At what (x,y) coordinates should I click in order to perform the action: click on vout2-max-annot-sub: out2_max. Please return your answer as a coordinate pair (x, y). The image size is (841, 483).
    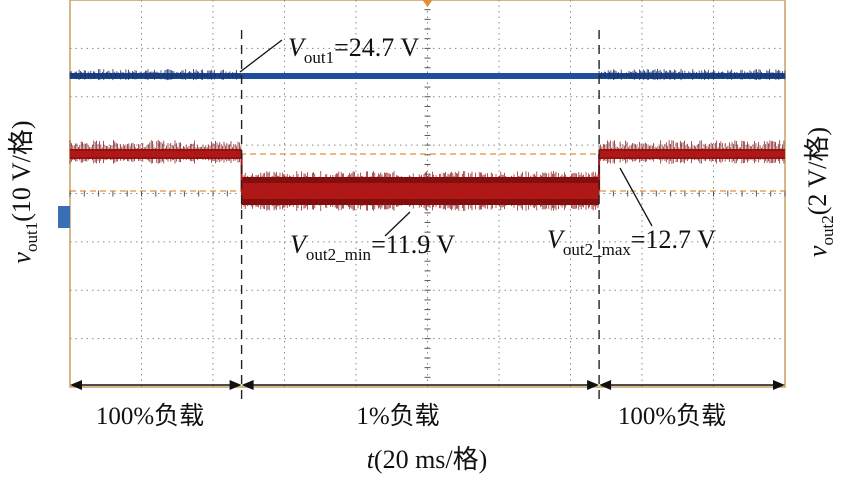
    Looking at the image, I should click on (597, 249).